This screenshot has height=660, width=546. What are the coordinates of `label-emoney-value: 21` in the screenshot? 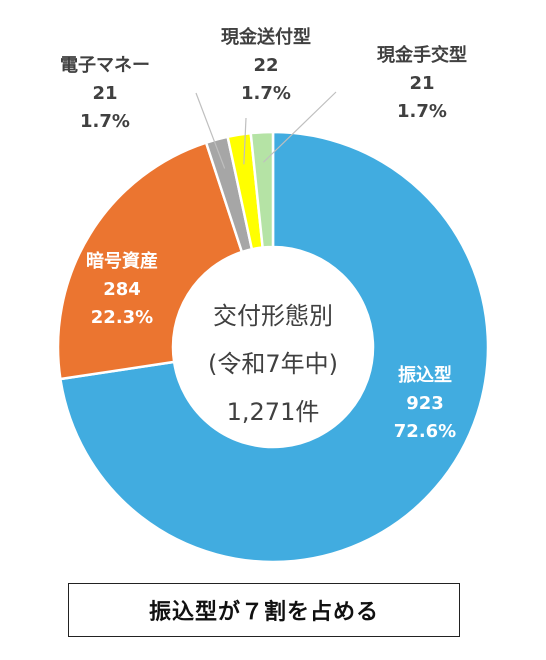 It's located at (105, 93).